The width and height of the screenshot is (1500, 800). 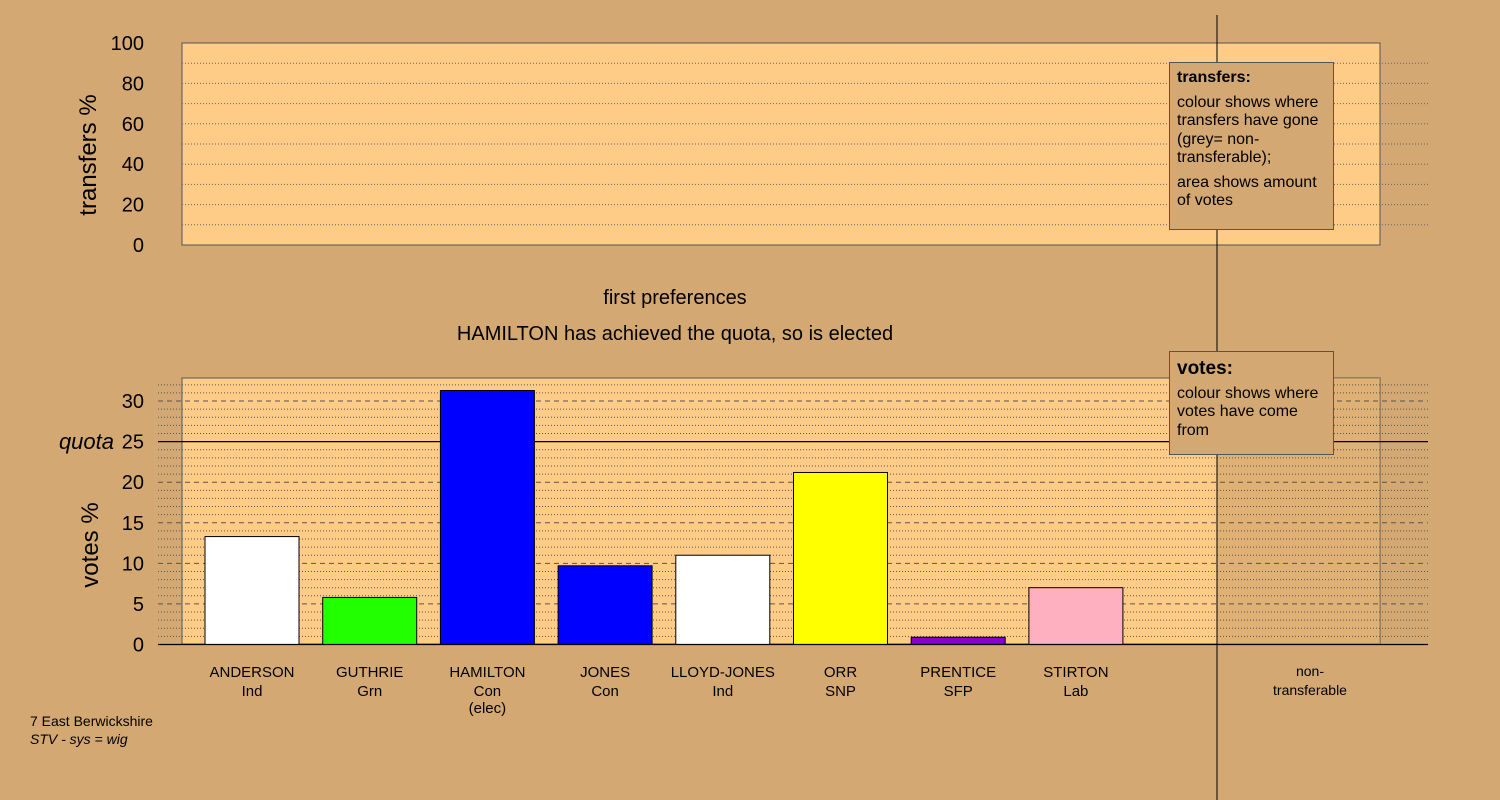 What do you see at coordinates (133, 443) in the screenshot?
I see `votes-y-tick-label: 25` at bounding box center [133, 443].